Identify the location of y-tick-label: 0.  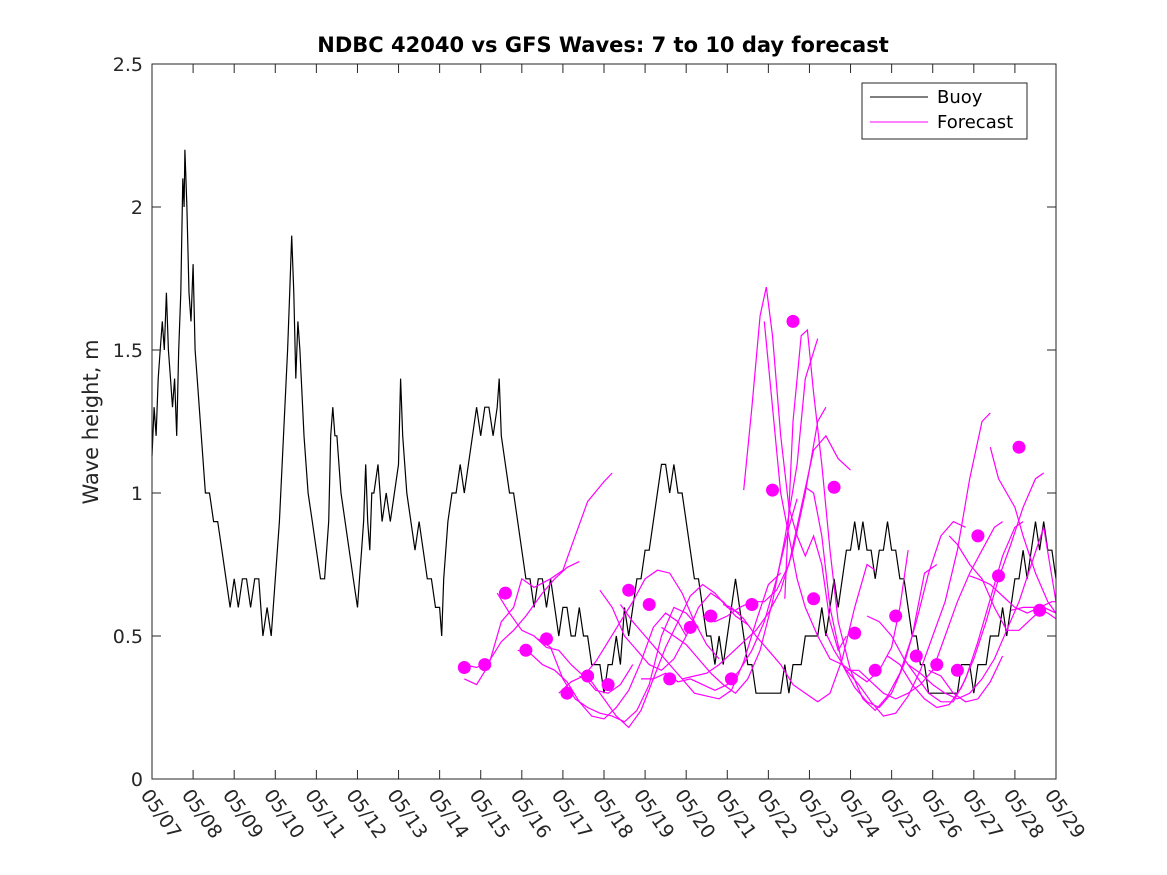
(137, 780).